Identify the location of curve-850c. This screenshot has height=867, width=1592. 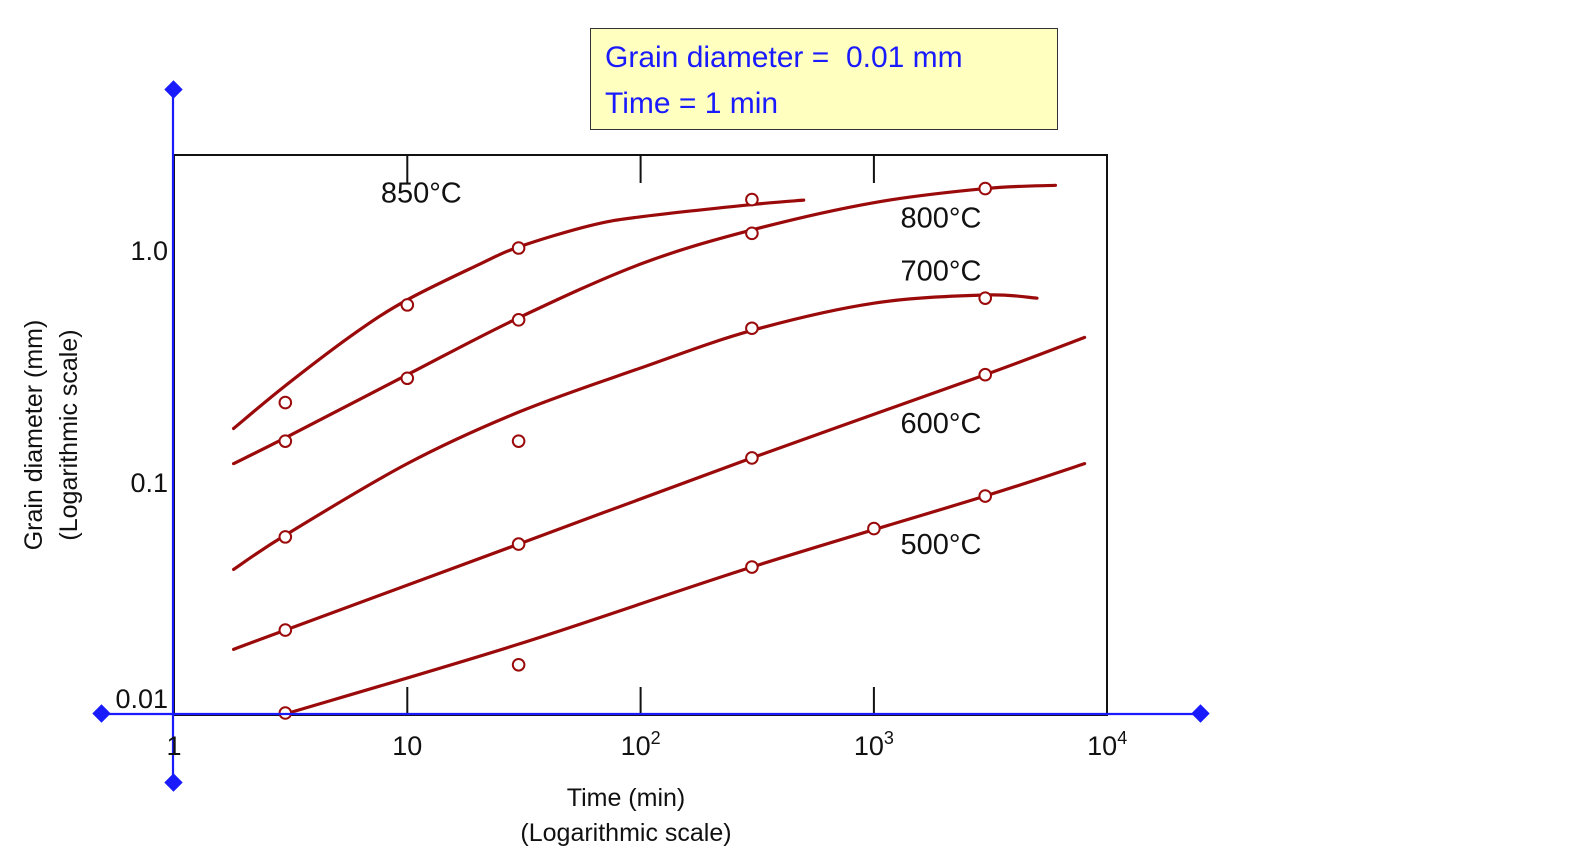
(518, 314).